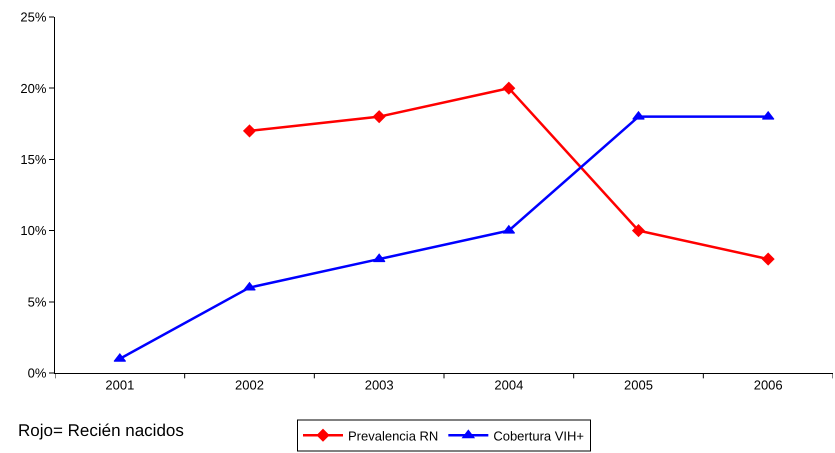  I want to click on legend-label: Prevalencia RN, so click(393, 436).